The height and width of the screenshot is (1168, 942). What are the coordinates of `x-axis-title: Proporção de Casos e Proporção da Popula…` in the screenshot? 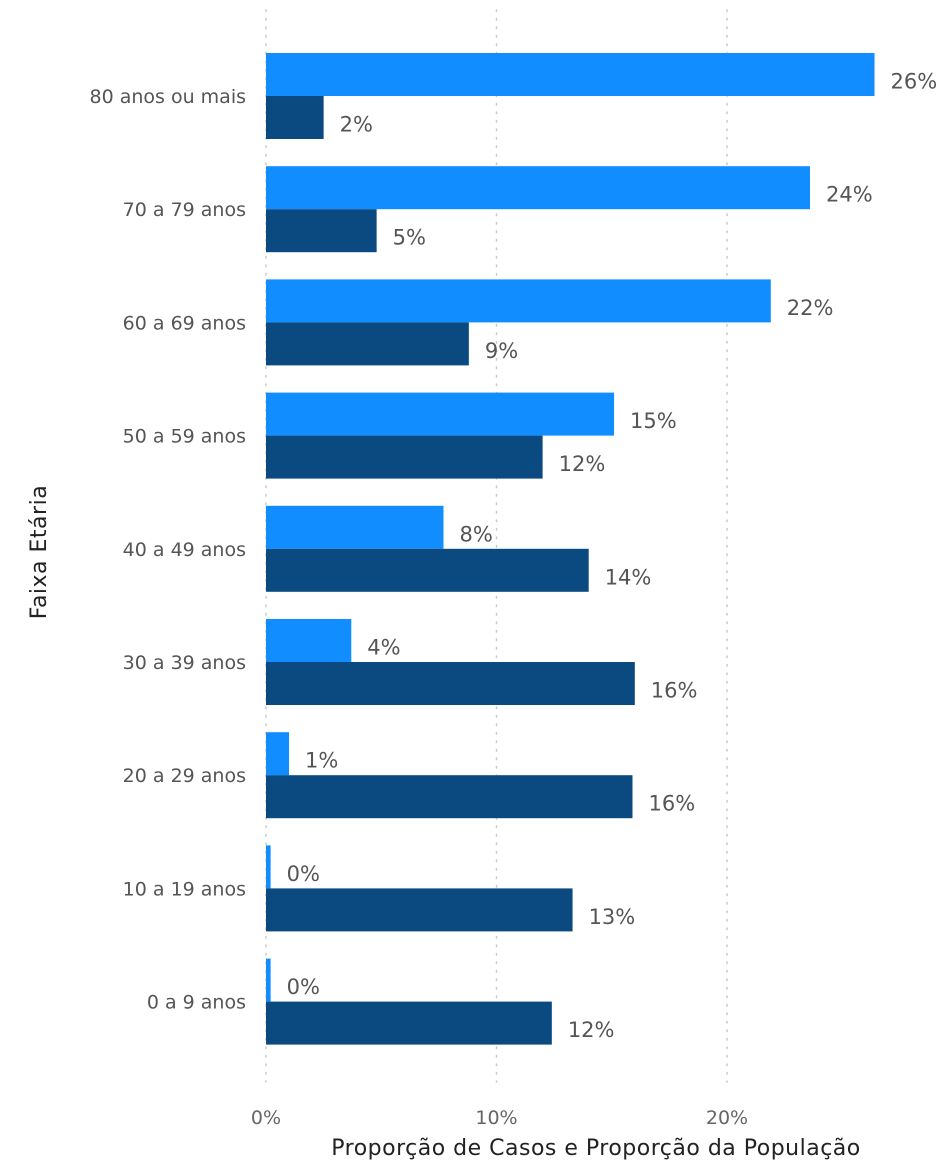 It's located at (596, 1148).